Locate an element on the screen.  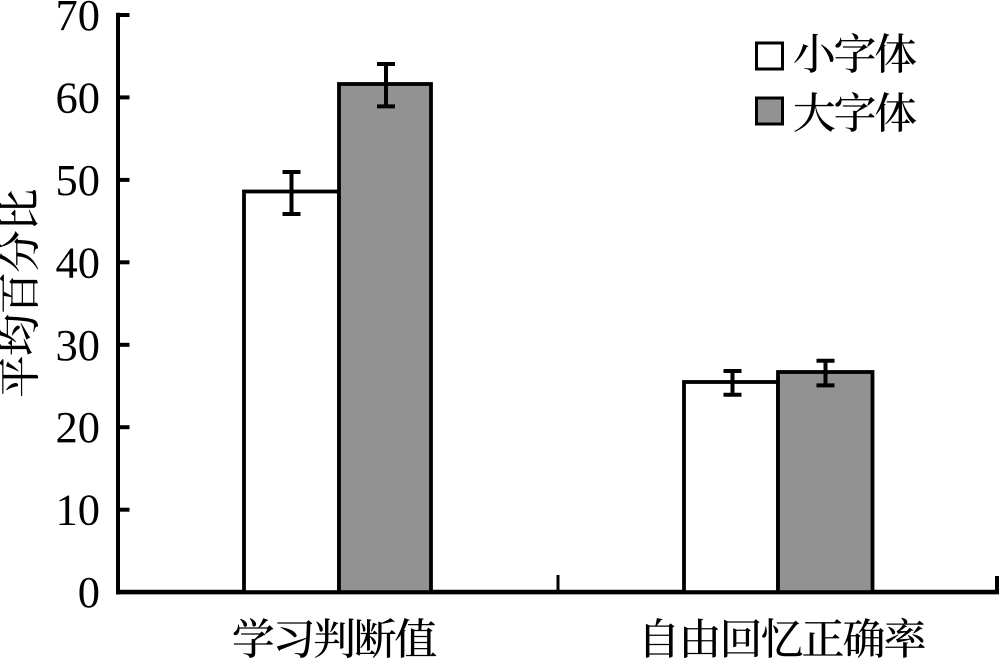
svg-text: 50 is located at coordinates (78, 180).